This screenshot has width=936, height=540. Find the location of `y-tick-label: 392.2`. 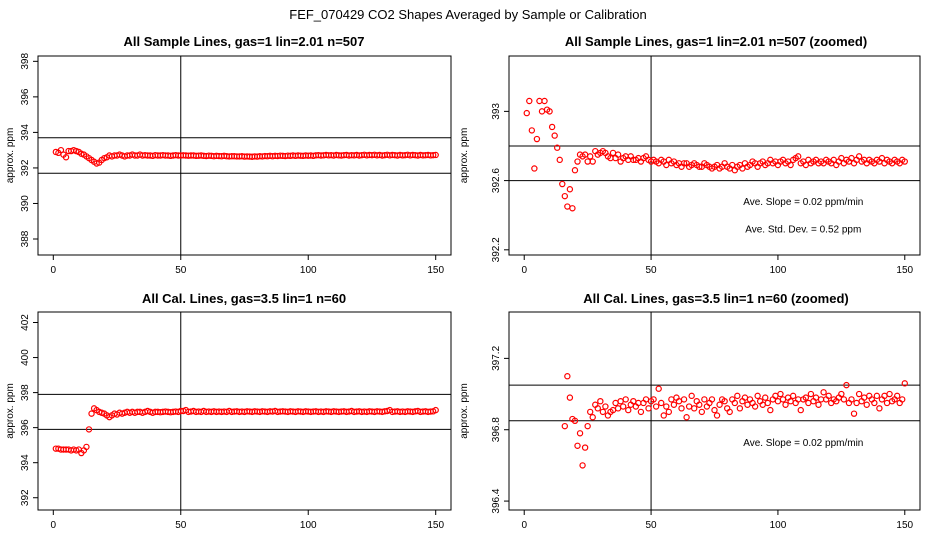

y-tick-label: 392.2 is located at coordinates (496, 249).